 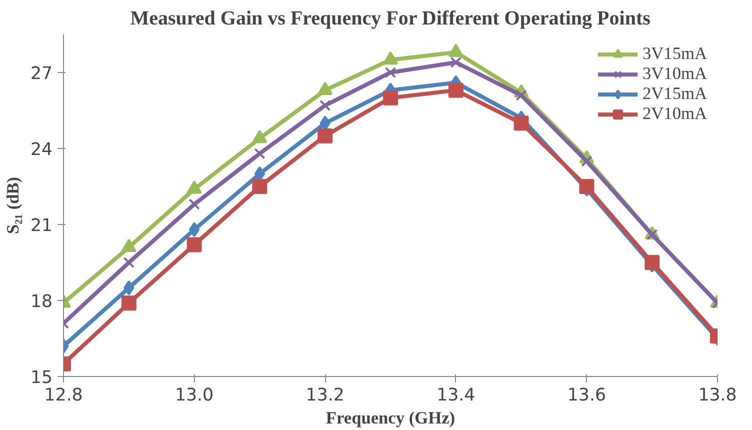 I want to click on x-tick-label: 12.8, so click(x=63, y=396).